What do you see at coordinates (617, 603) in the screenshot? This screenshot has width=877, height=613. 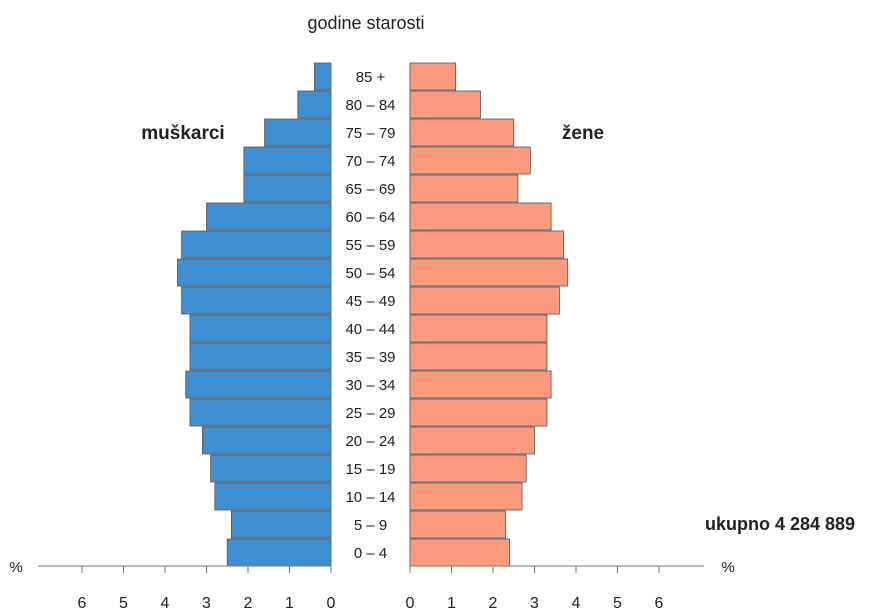 I see `right-x-tick-label: 5` at bounding box center [617, 603].